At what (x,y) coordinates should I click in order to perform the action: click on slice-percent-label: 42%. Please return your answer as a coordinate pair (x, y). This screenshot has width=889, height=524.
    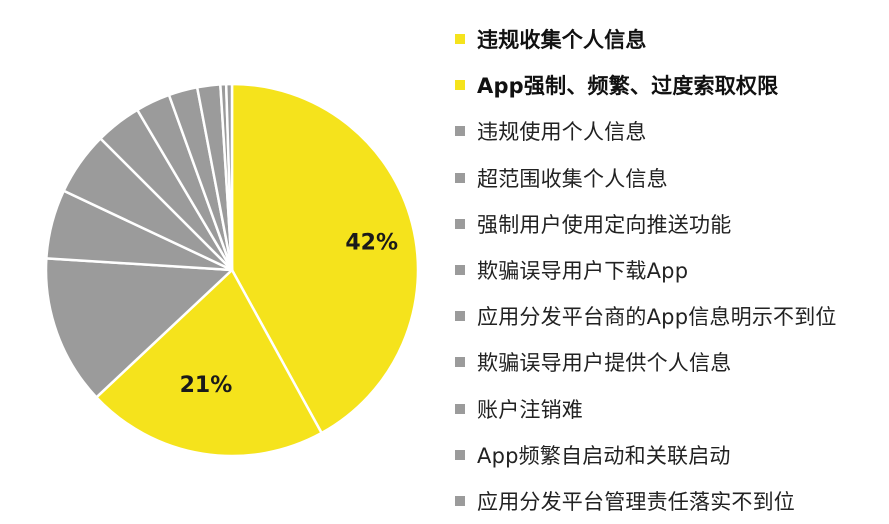
    Looking at the image, I should click on (371, 242).